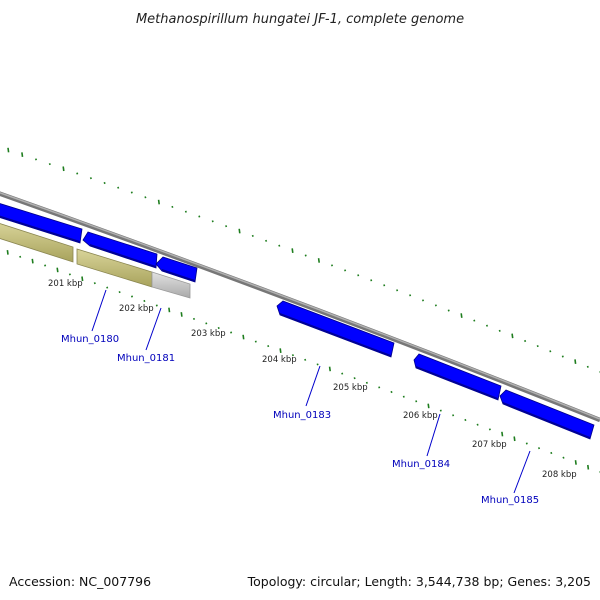 Image resolution: width=600 pixels, height=600 pixels. I want to click on gene-label-mhun-0185: Mhun_0185, so click(510, 500).